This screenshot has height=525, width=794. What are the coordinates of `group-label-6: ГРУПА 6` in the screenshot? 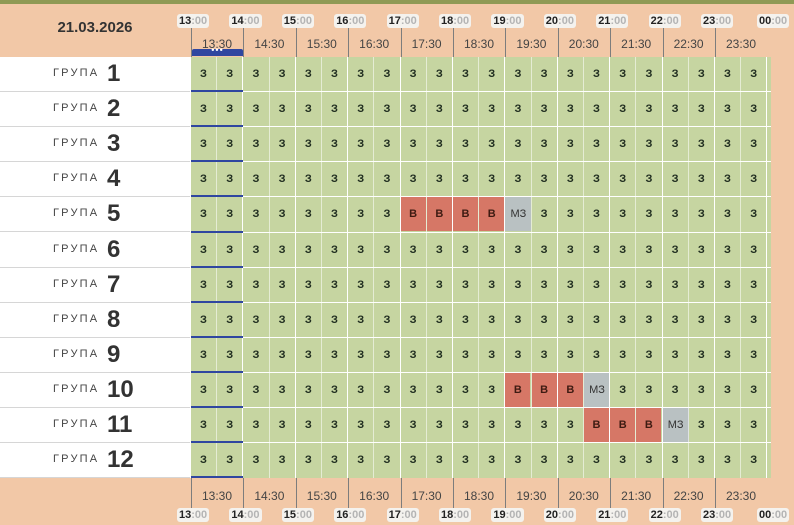 It's located at (95, 250).